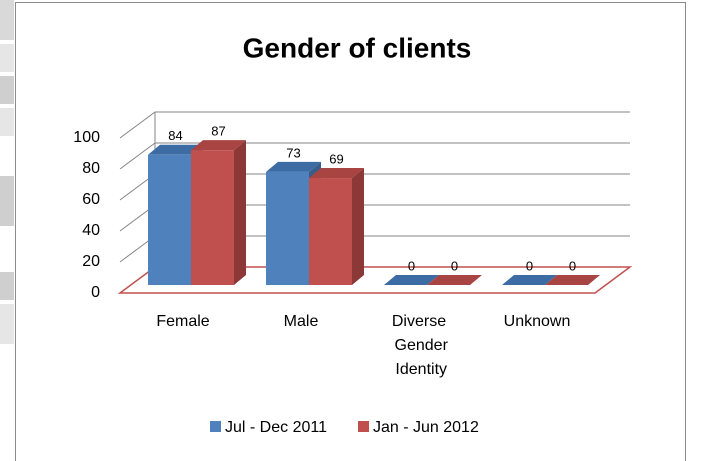 This screenshot has height=461, width=701. What do you see at coordinates (357, 47) in the screenshot?
I see `chart-title: Gender of clients` at bounding box center [357, 47].